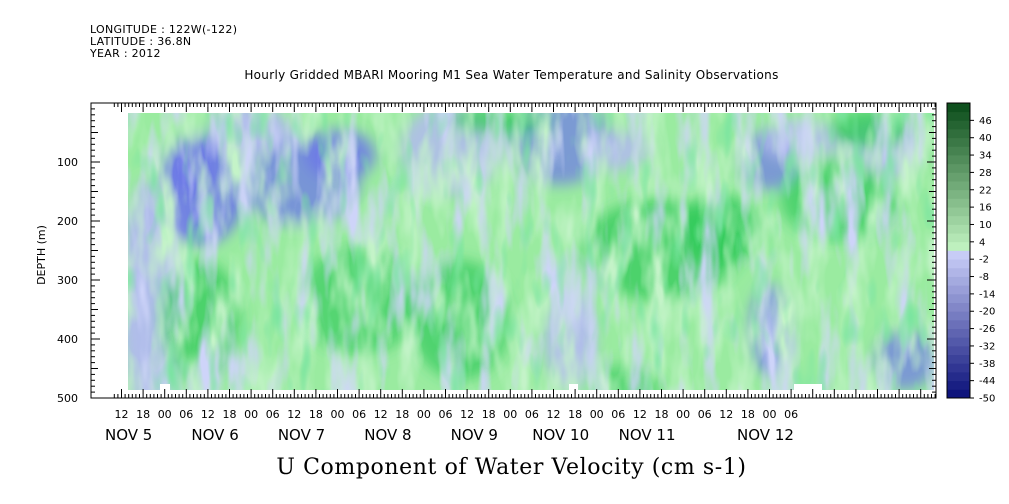 The height and width of the screenshot is (504, 1009). I want to click on x-day-label: NOV 12, so click(765, 435).